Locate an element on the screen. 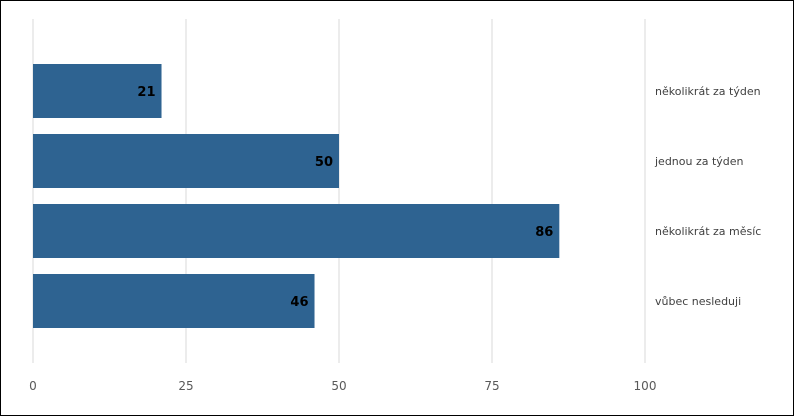 The width and height of the screenshot is (794, 416). category-label: jednou za týden is located at coordinates (699, 161).